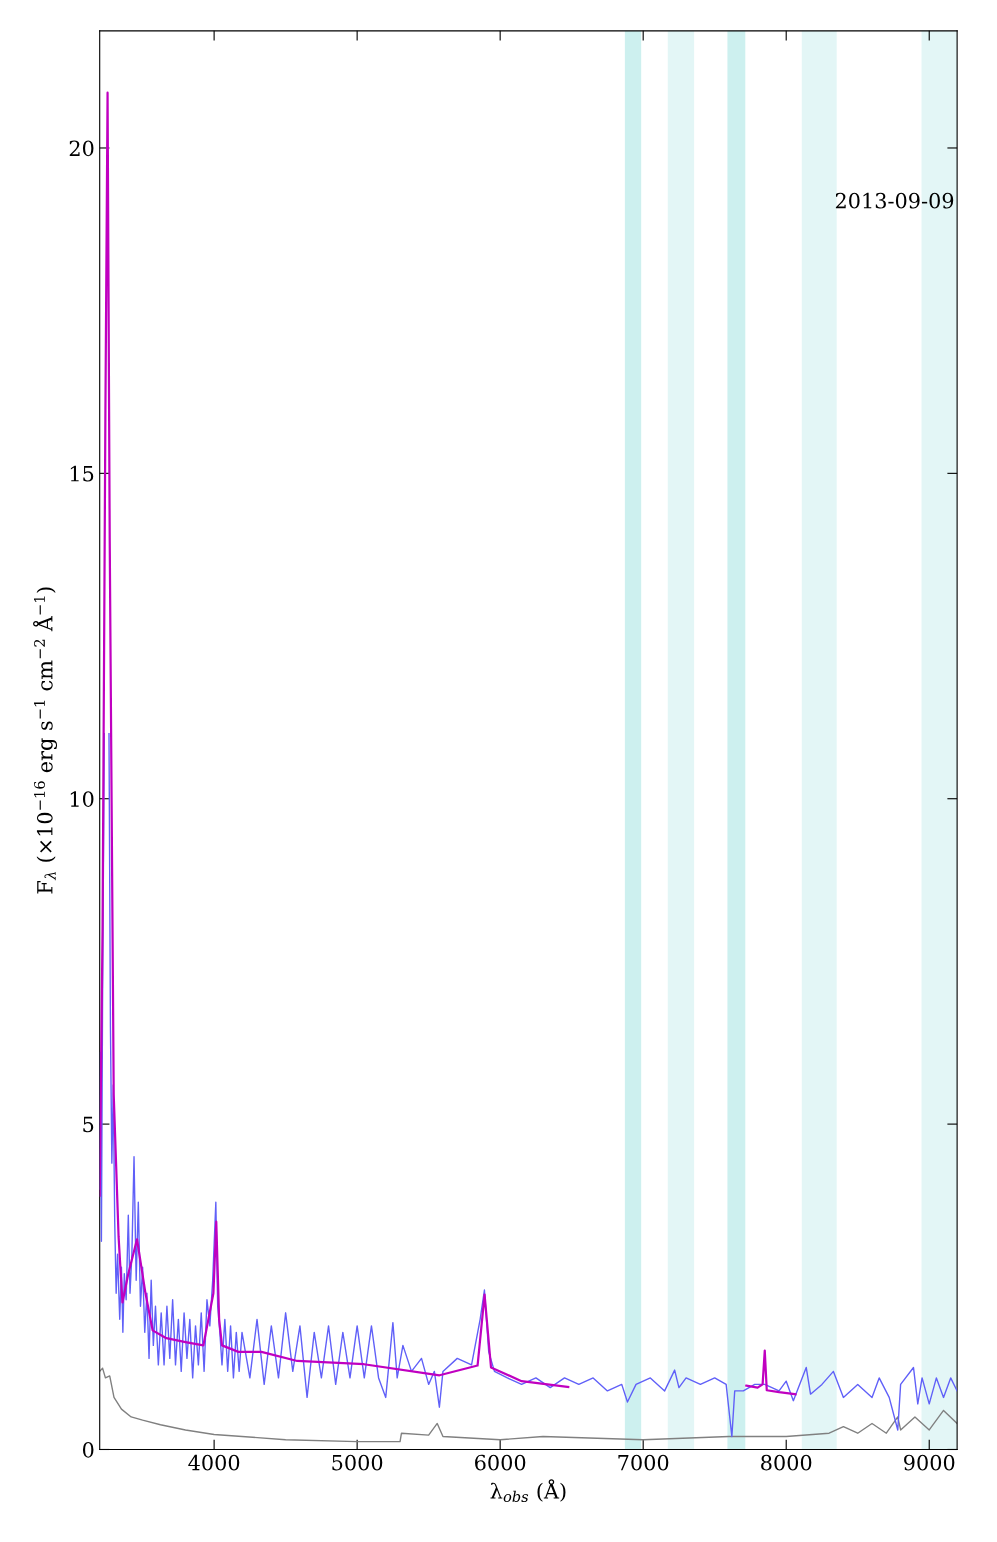 This screenshot has width=997, height=1542. Describe the element at coordinates (929, 1462) in the screenshot. I see `x-tick-label: 9000` at that location.